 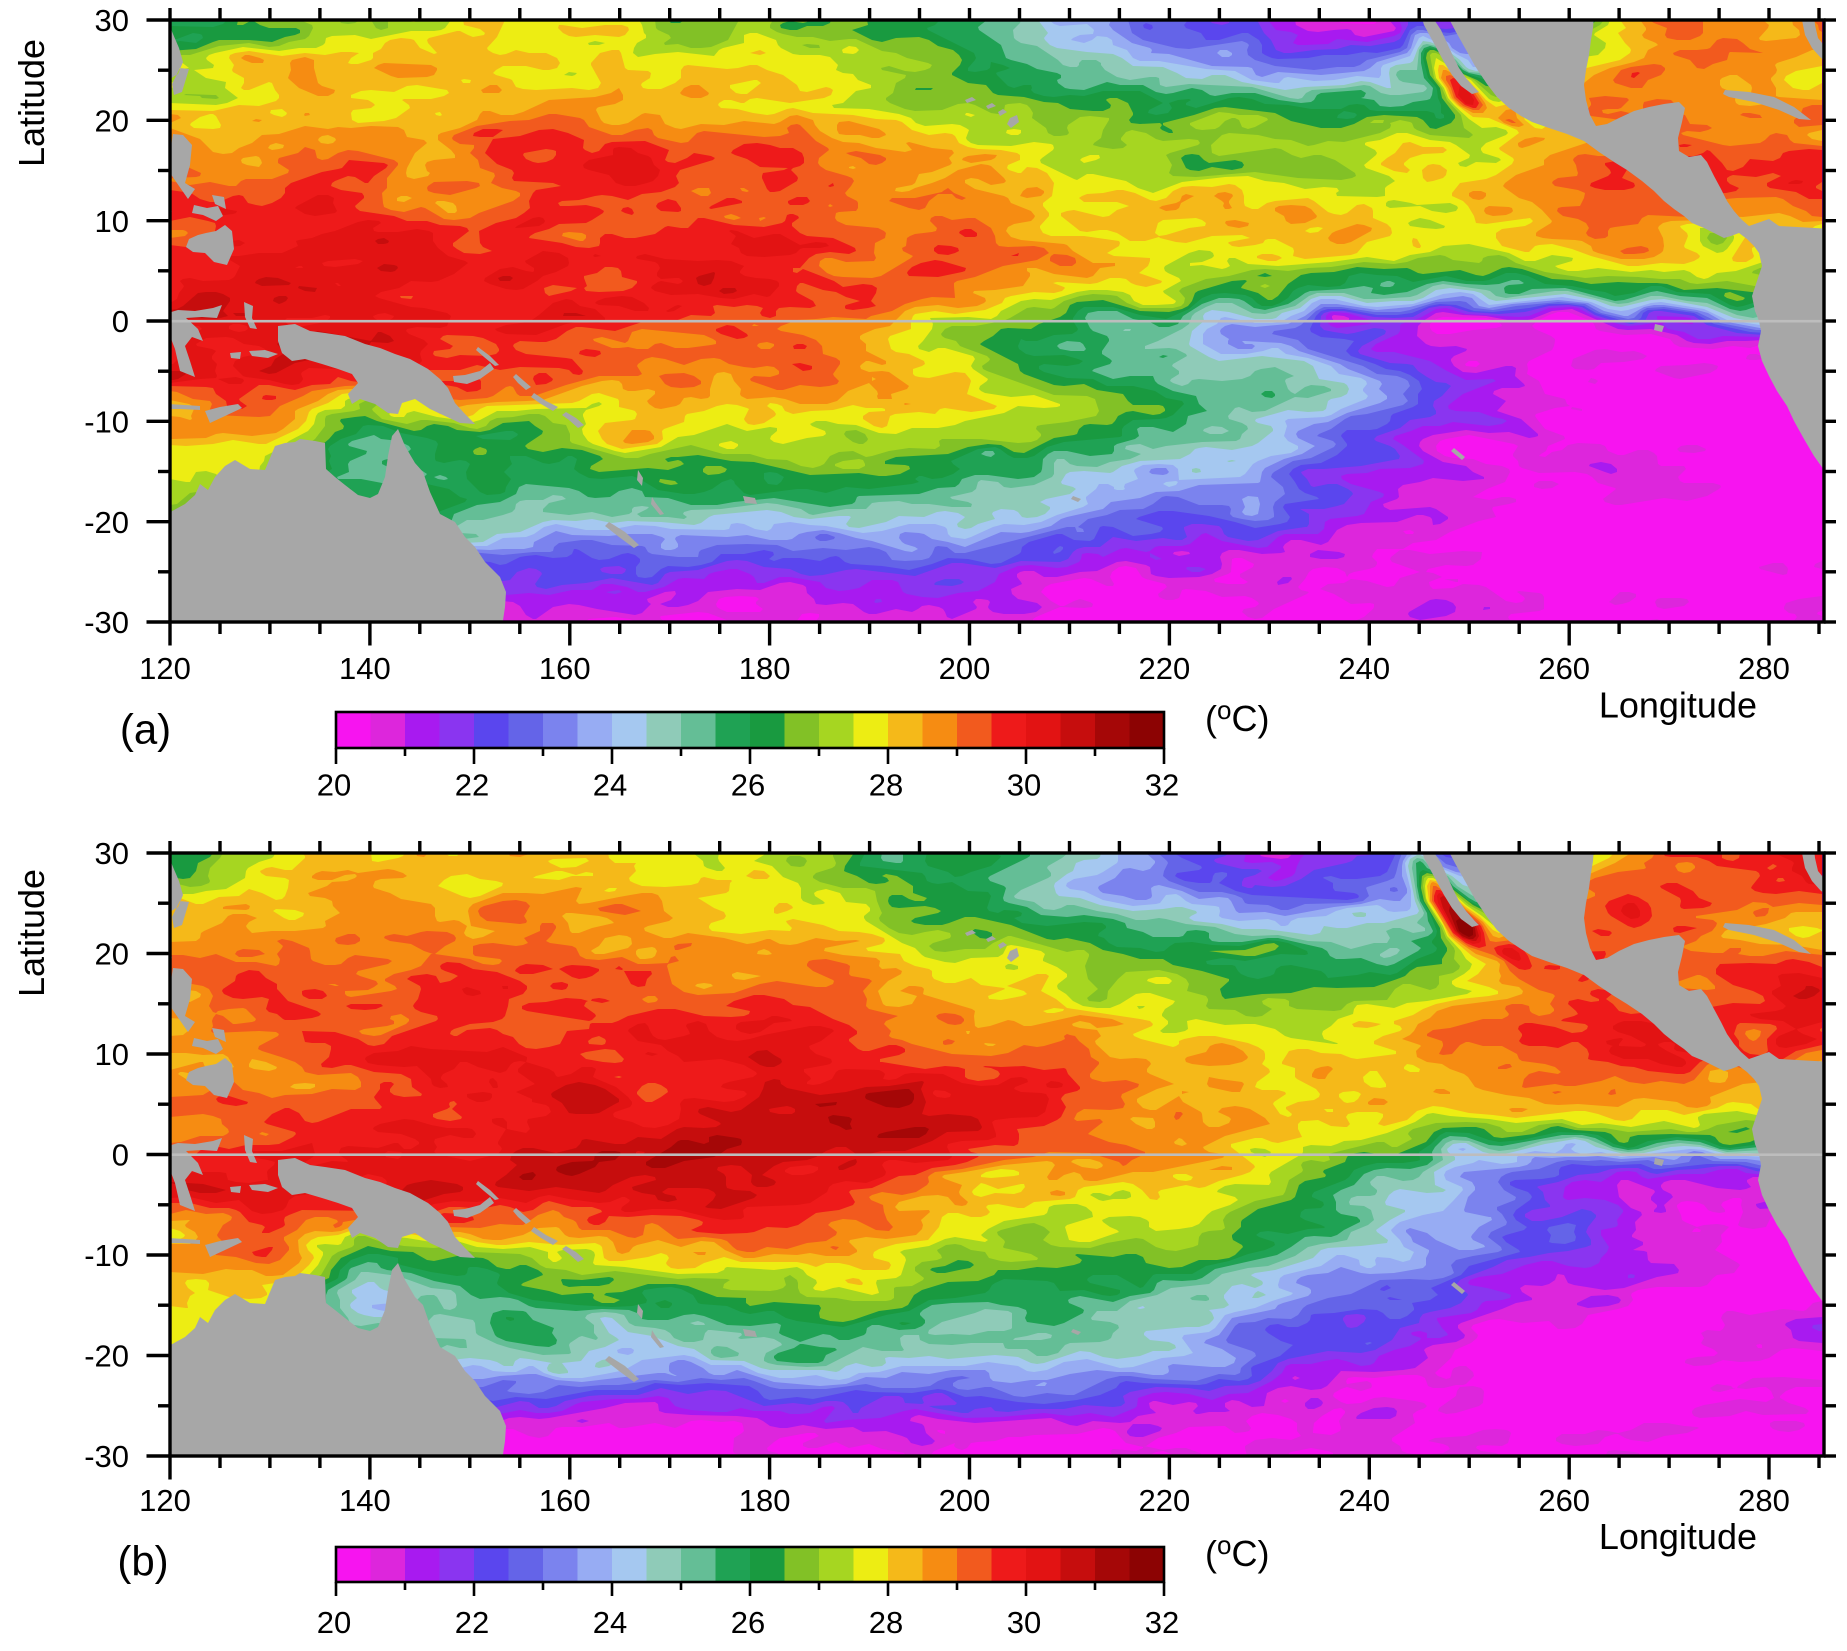 What do you see at coordinates (145, 729) in the screenshot?
I see `svg-text: (a)` at bounding box center [145, 729].